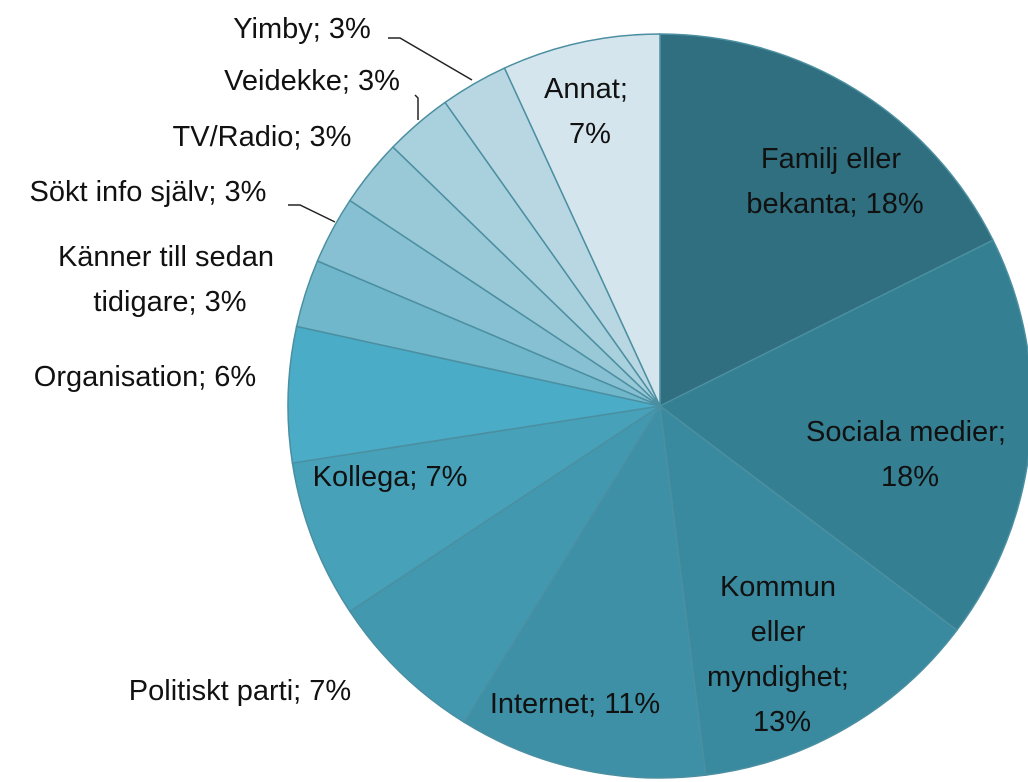 This screenshot has height=782, width=1028. What do you see at coordinates (169, 302) in the screenshot?
I see `label-line: tidigare; 3%` at bounding box center [169, 302].